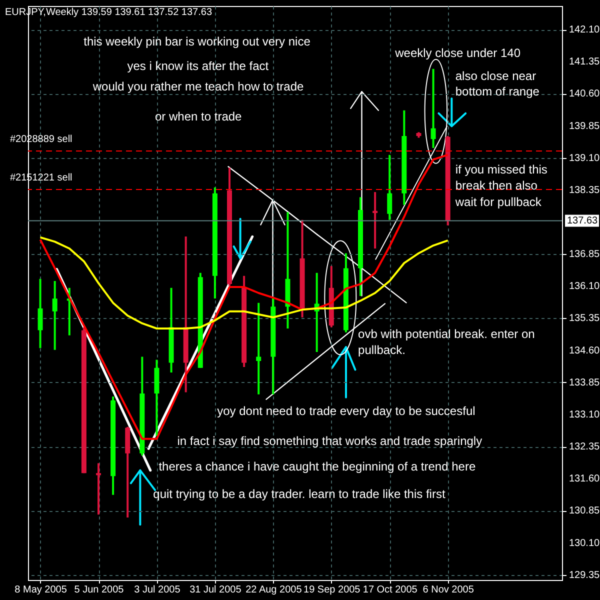 This screenshot has height=600, width=600. I want to click on y-tick-label: 130.10, so click(584, 543).